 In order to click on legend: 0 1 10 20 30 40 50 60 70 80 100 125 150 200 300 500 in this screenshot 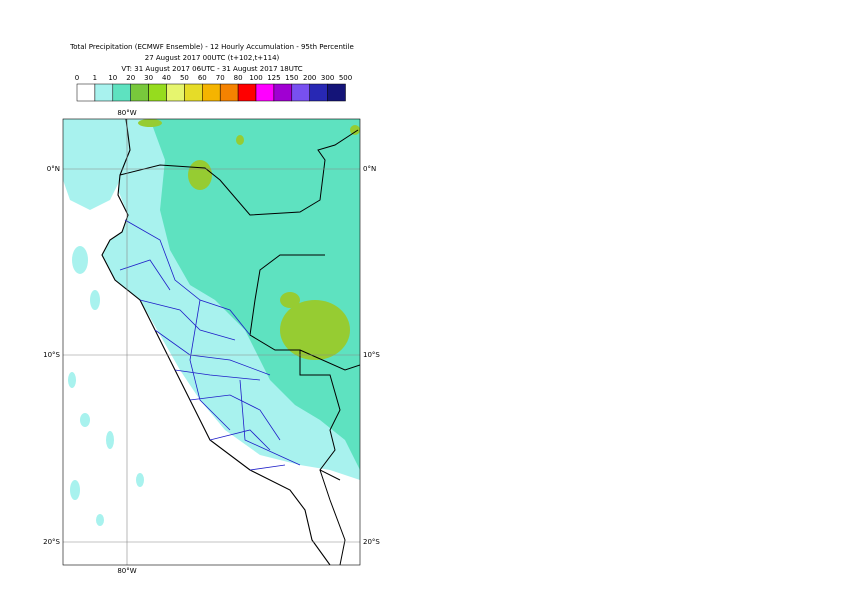, I will do `click(213, 88)`.